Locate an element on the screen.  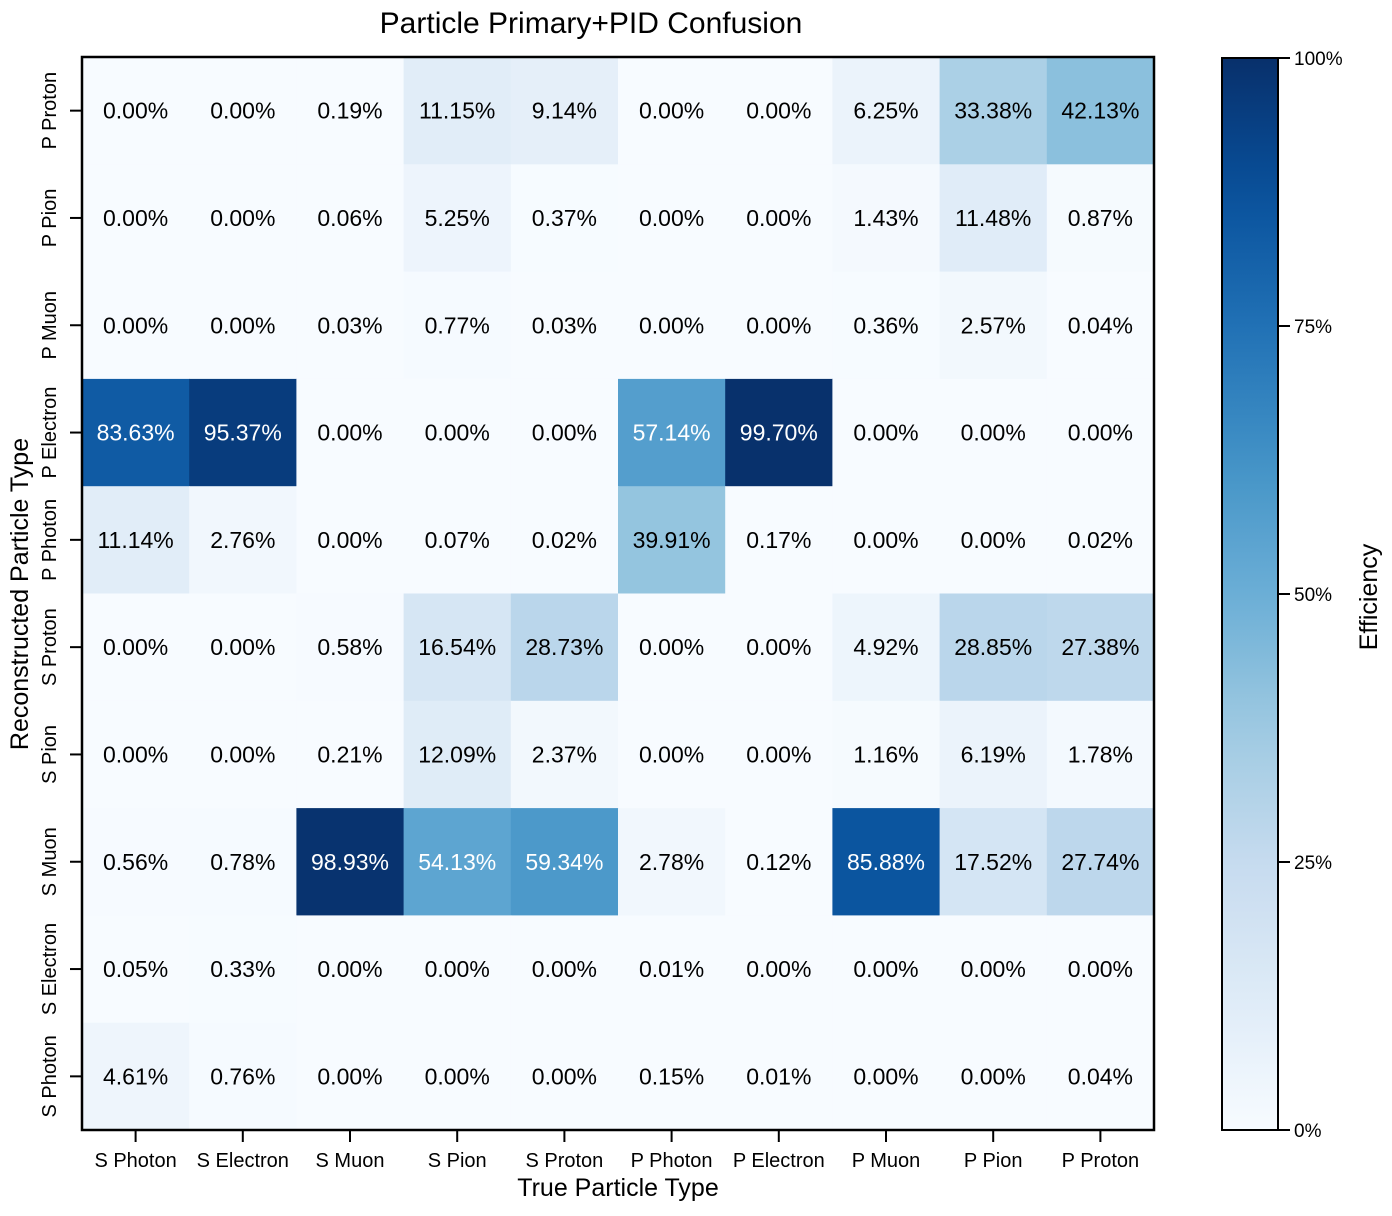
x-tick-label: P Proton is located at coordinates (1100, 1161).